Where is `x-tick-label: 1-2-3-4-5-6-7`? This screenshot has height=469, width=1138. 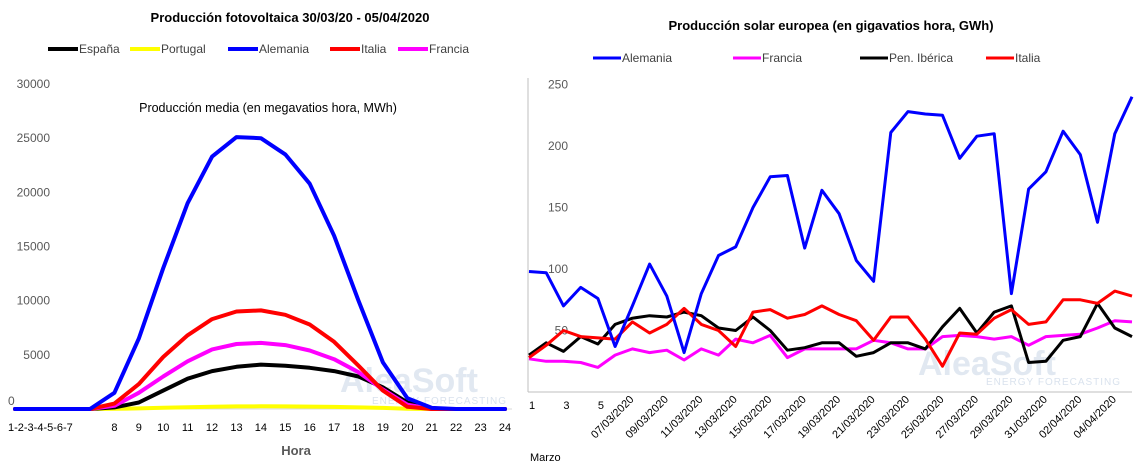
x-tick-label: 1-2-3-4-5-6-7 is located at coordinates (40, 428).